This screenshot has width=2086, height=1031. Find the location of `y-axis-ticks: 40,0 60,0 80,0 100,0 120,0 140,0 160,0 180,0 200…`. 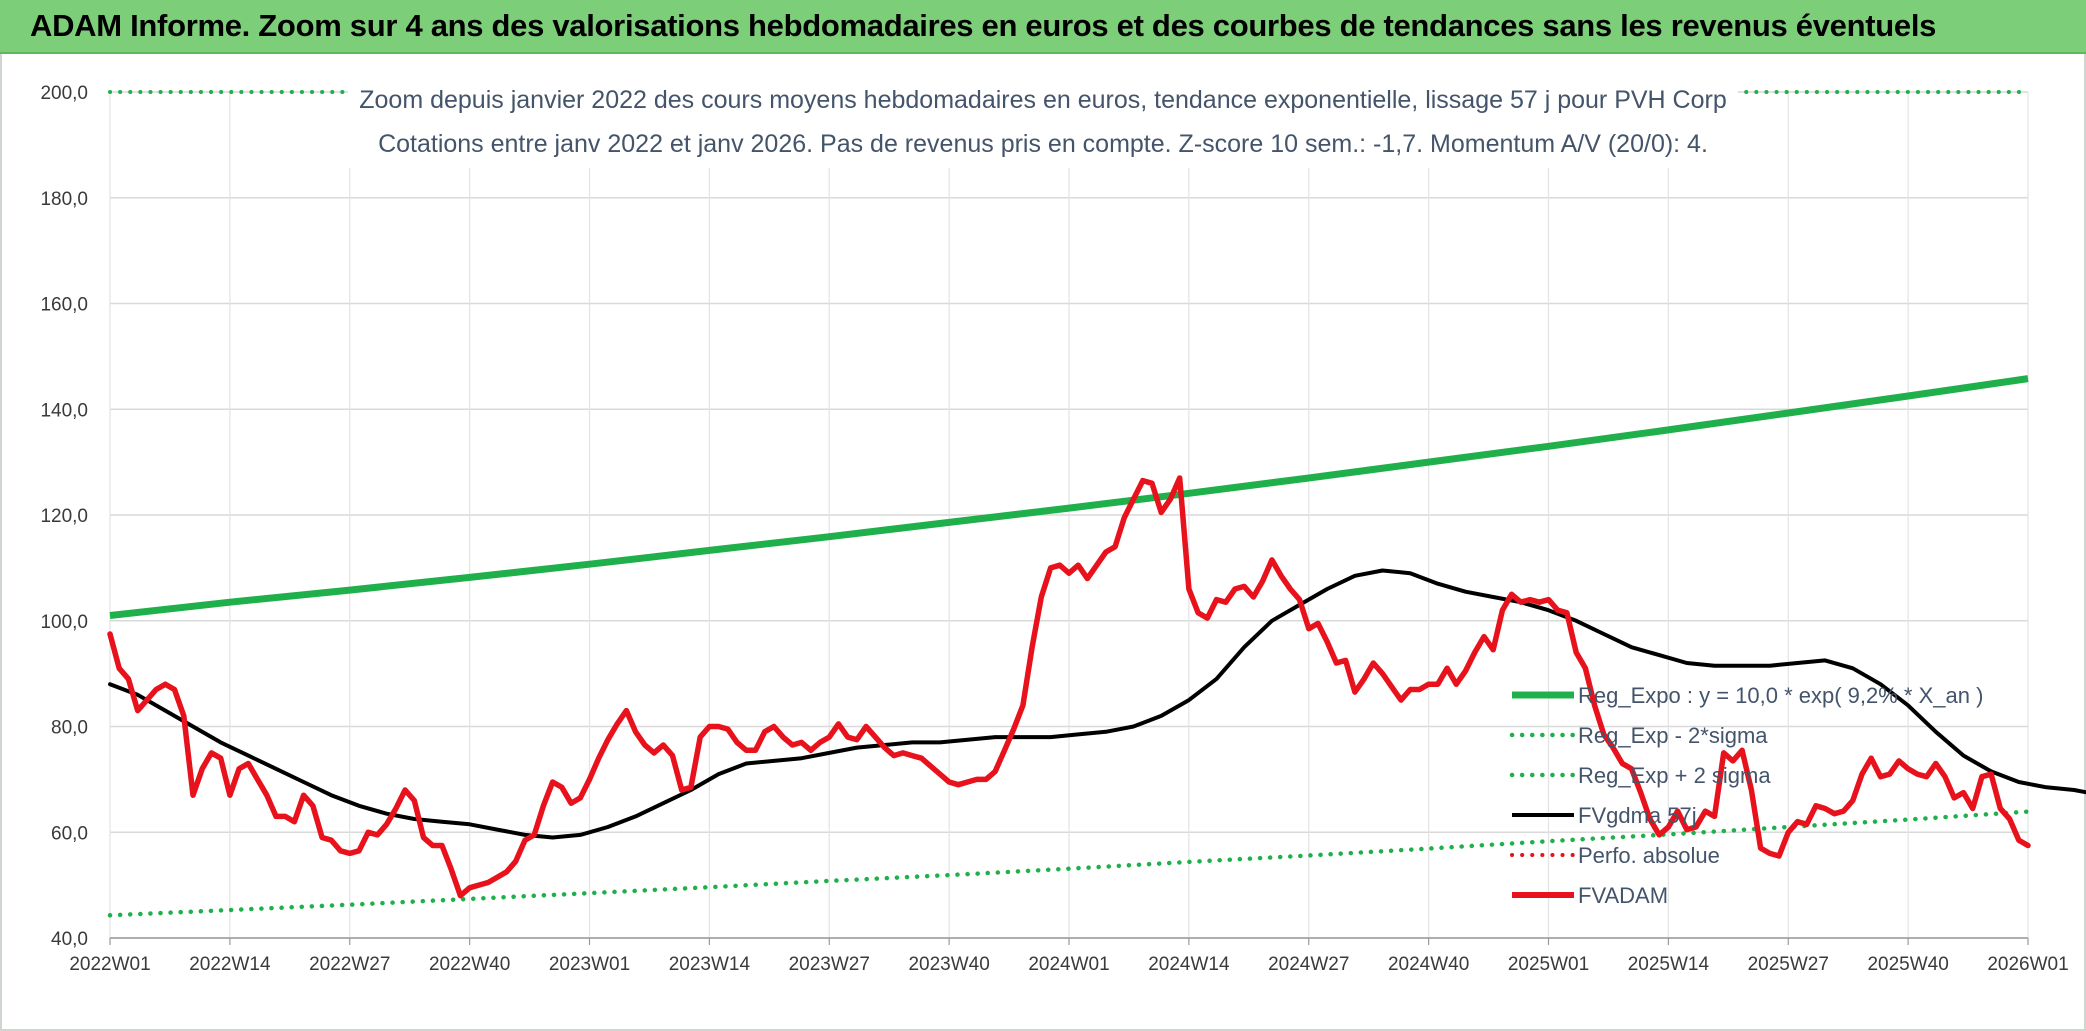

y-axis-ticks: 40,0 60,0 80,0 100,0 120,0 140,0 160,0 180,0 200… is located at coordinates (64, 516).